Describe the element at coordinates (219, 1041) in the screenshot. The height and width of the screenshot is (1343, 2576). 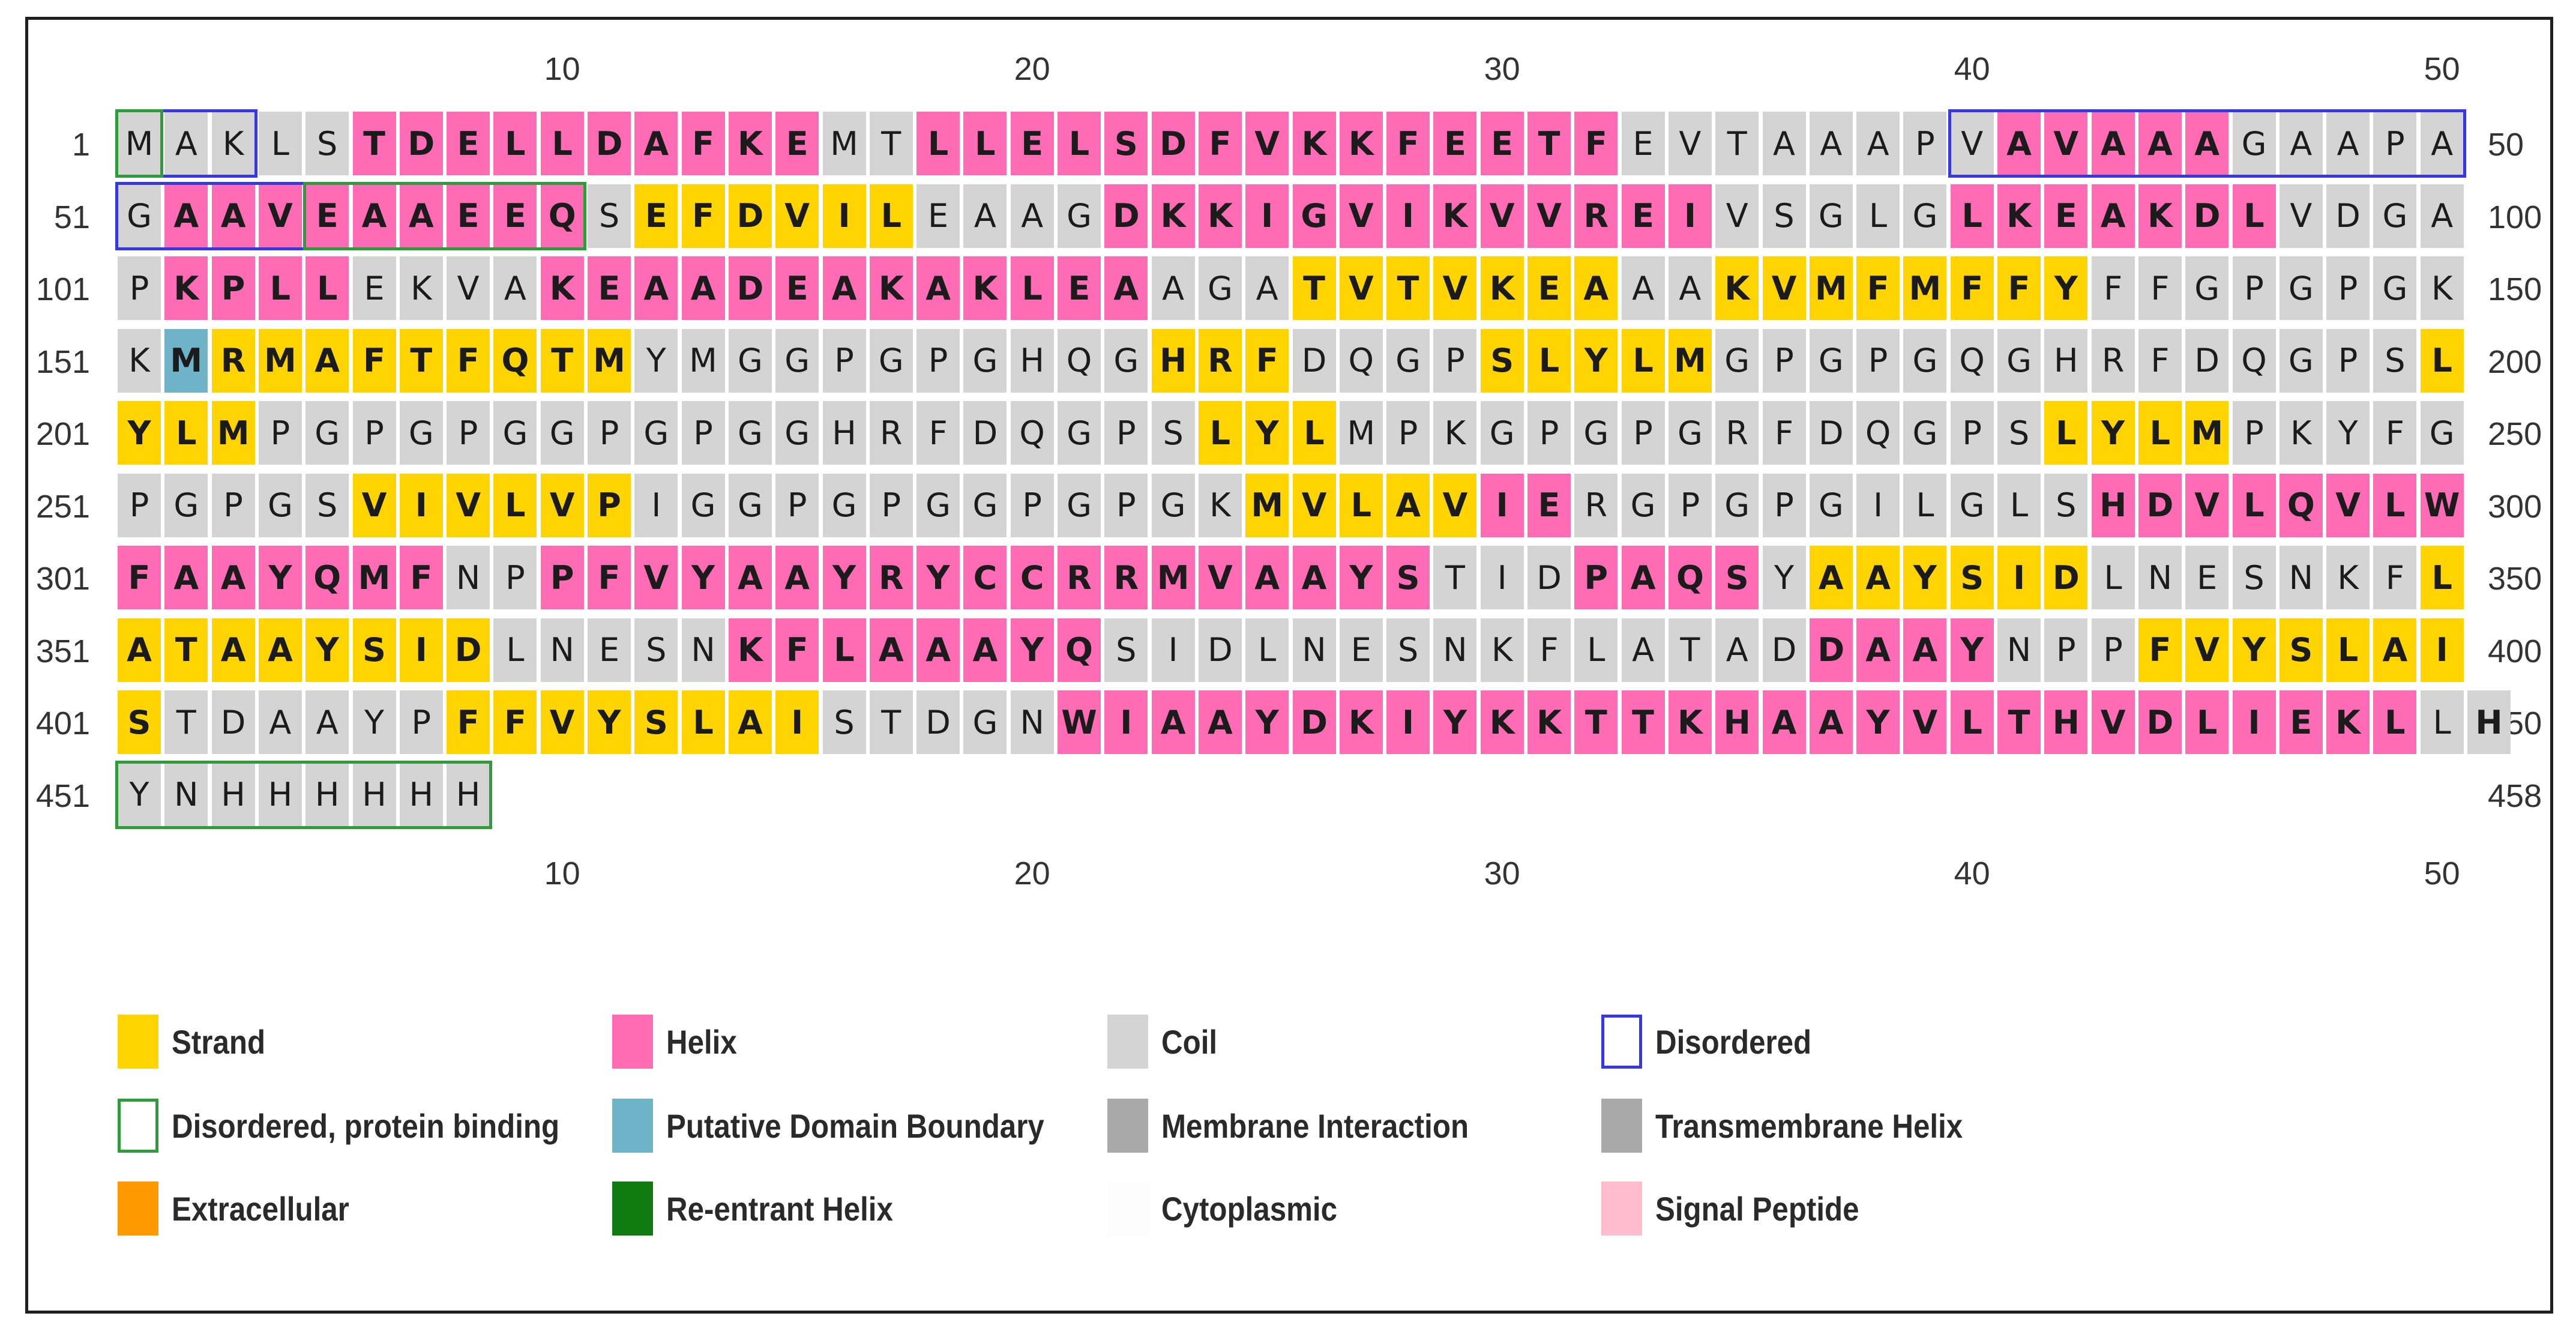
I see `legend-label: Strand` at that location.